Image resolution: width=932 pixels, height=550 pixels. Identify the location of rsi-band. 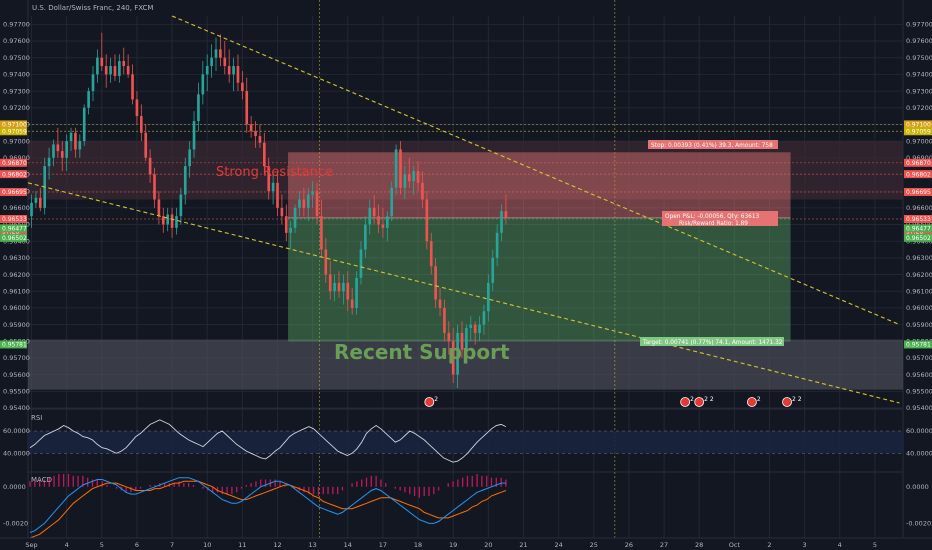
(465, 442).